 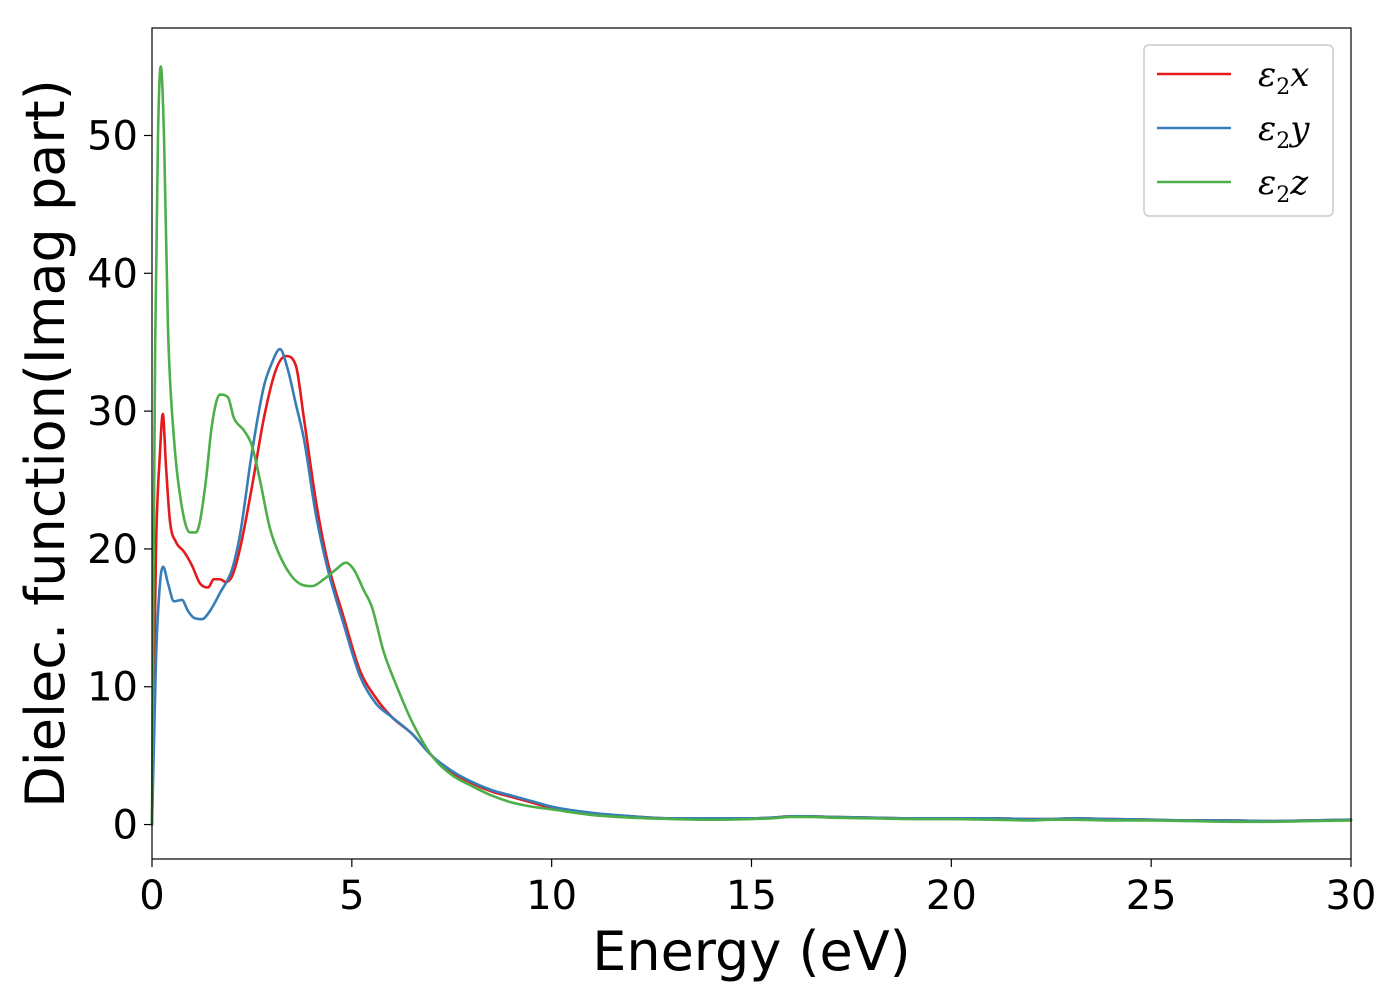 What do you see at coordinates (551, 896) in the screenshot?
I see `x-tick-label: 10` at bounding box center [551, 896].